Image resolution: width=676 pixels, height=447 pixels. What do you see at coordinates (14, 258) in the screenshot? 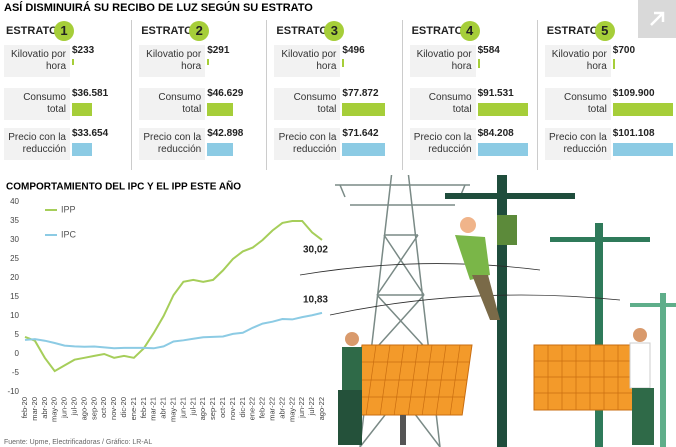
I see `y-tick-label: 25` at bounding box center [14, 258].